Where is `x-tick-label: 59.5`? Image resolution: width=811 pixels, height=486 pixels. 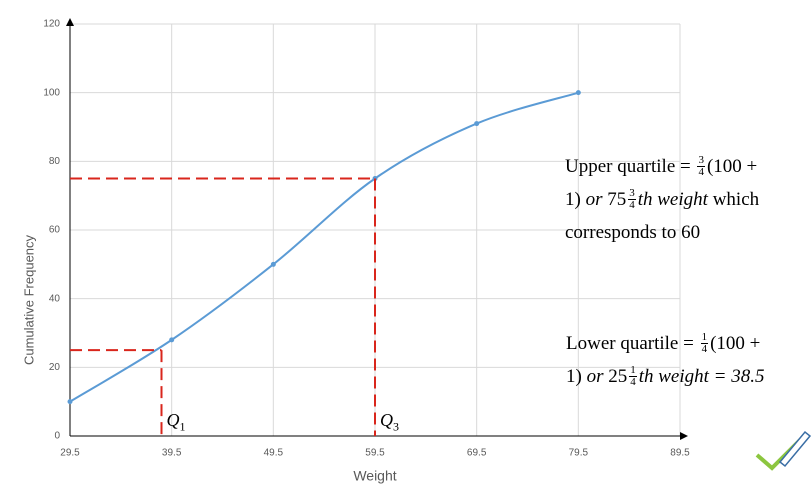
x-tick-label: 59.5 is located at coordinates (375, 453).